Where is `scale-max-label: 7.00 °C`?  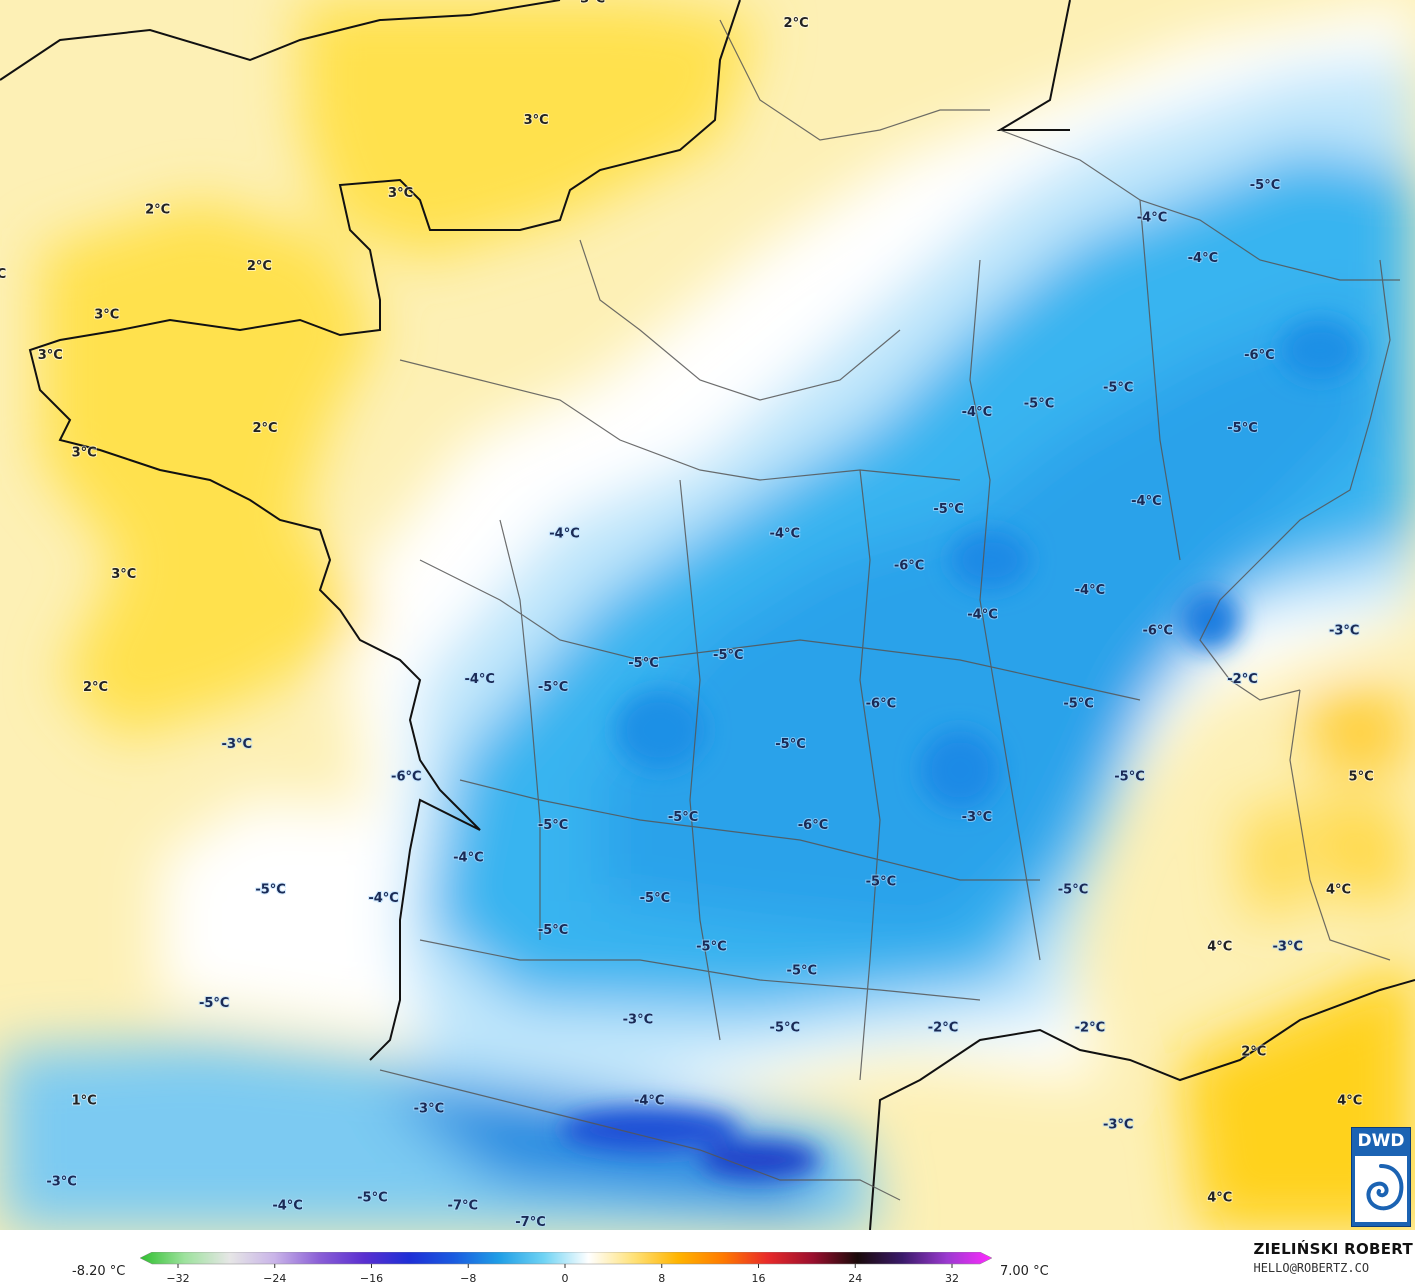 scale-max-label: 7.00 °C is located at coordinates (1024, 1271).